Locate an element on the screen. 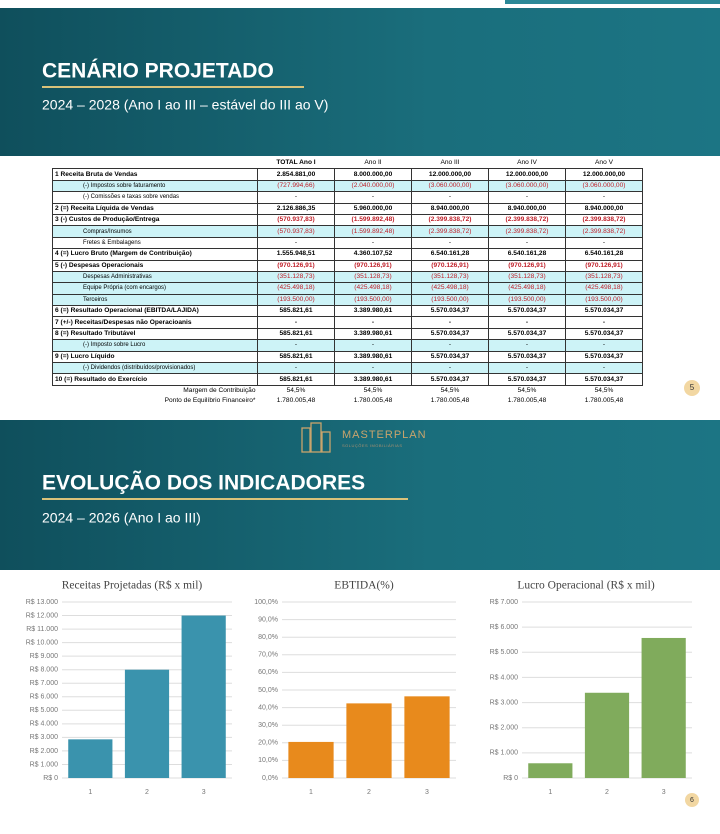 This screenshot has height=834, width=720. value-cell: 54,5% is located at coordinates (296, 390).